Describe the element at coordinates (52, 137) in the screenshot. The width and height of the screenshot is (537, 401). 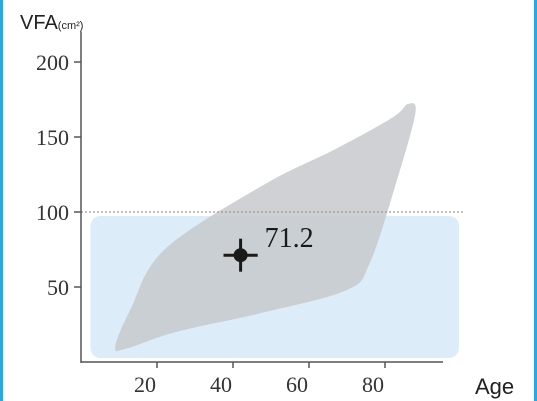
I see `y-tick-label: 150` at that location.